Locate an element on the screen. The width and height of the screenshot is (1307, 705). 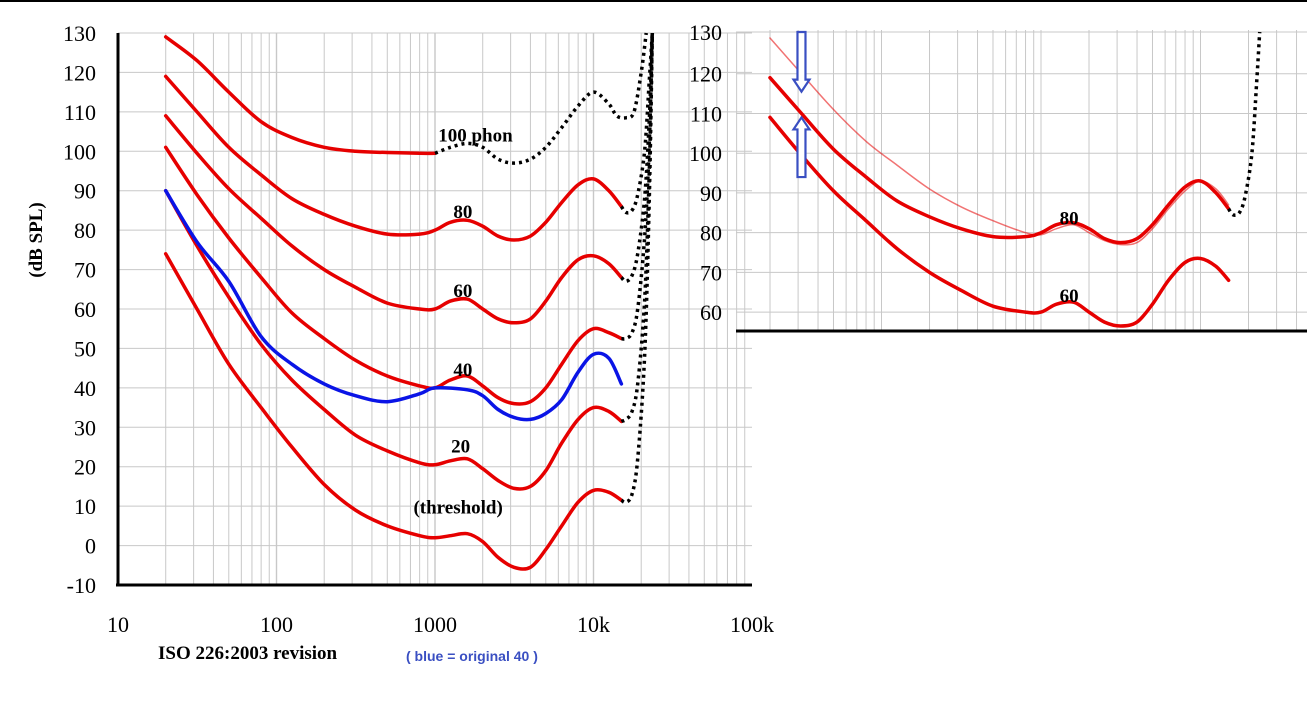
y-tick-label: 40 is located at coordinates (85, 388).